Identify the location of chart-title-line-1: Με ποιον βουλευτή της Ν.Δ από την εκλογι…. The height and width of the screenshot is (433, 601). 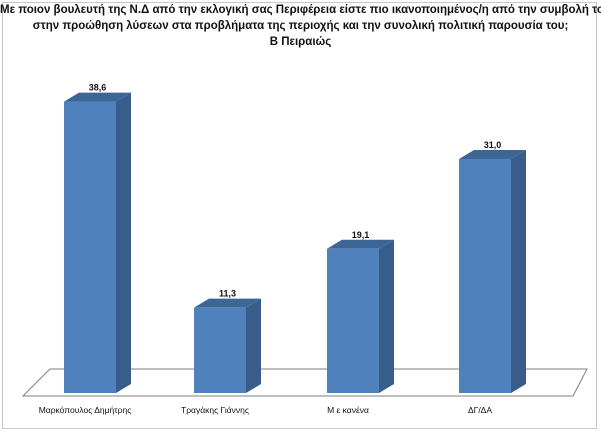
(300, 10).